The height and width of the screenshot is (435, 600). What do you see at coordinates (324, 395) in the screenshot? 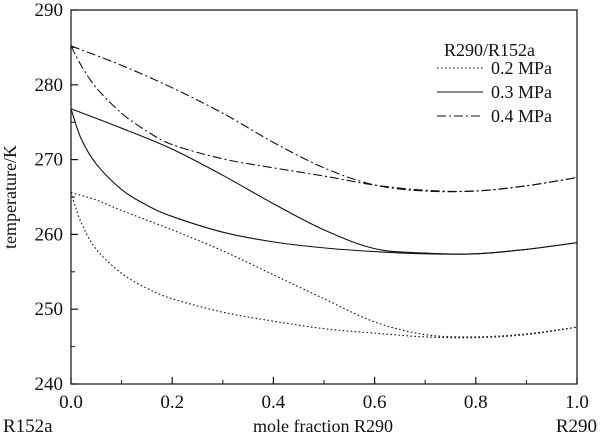
I see `x-axis: 0.0 0.2 0.4 0.6 0.8 1.0` at bounding box center [324, 395].